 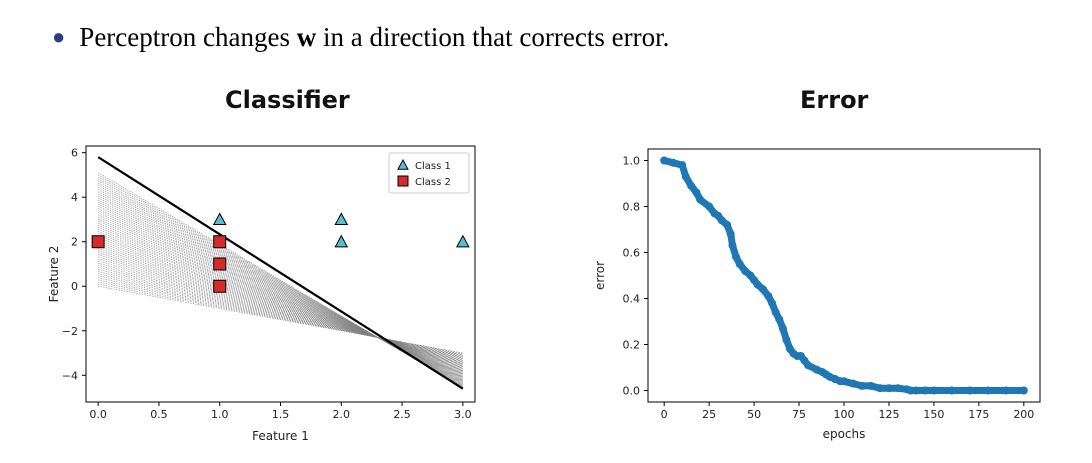 What do you see at coordinates (978, 414) in the screenshot?
I see `x-tick-label: 175` at bounding box center [978, 414].